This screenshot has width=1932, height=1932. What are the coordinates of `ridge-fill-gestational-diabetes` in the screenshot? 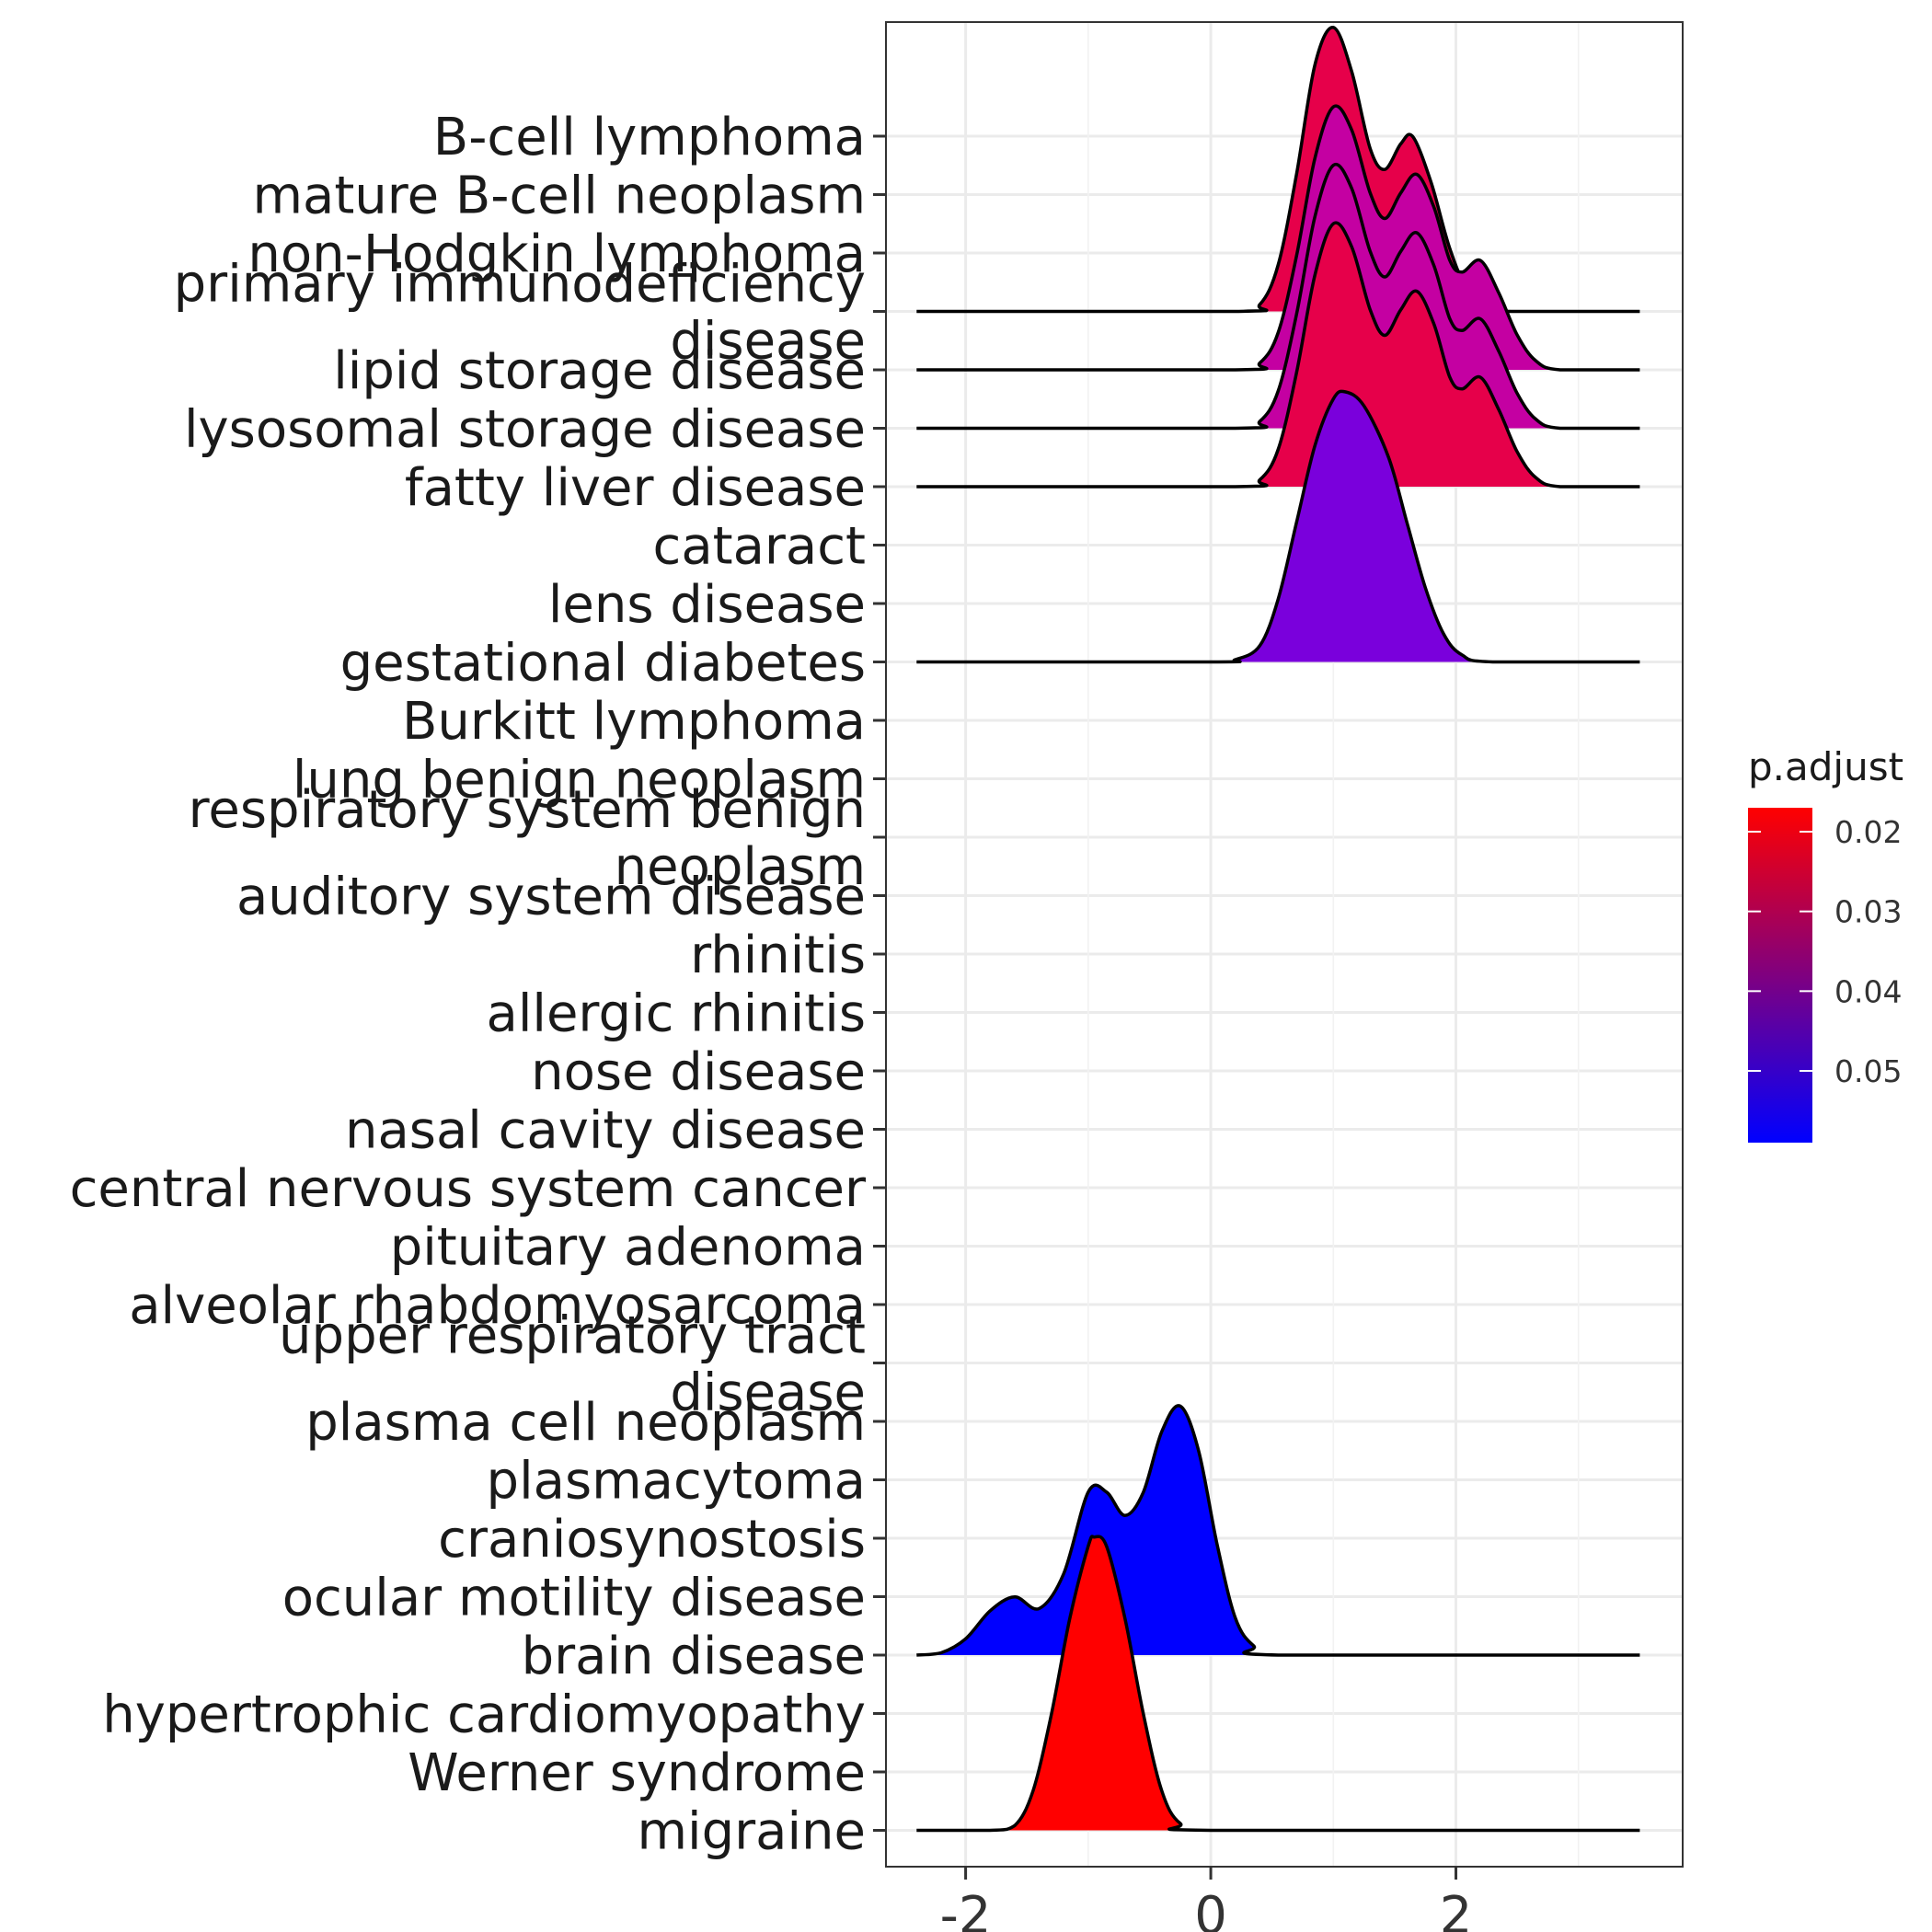 It's located at (1278, 526).